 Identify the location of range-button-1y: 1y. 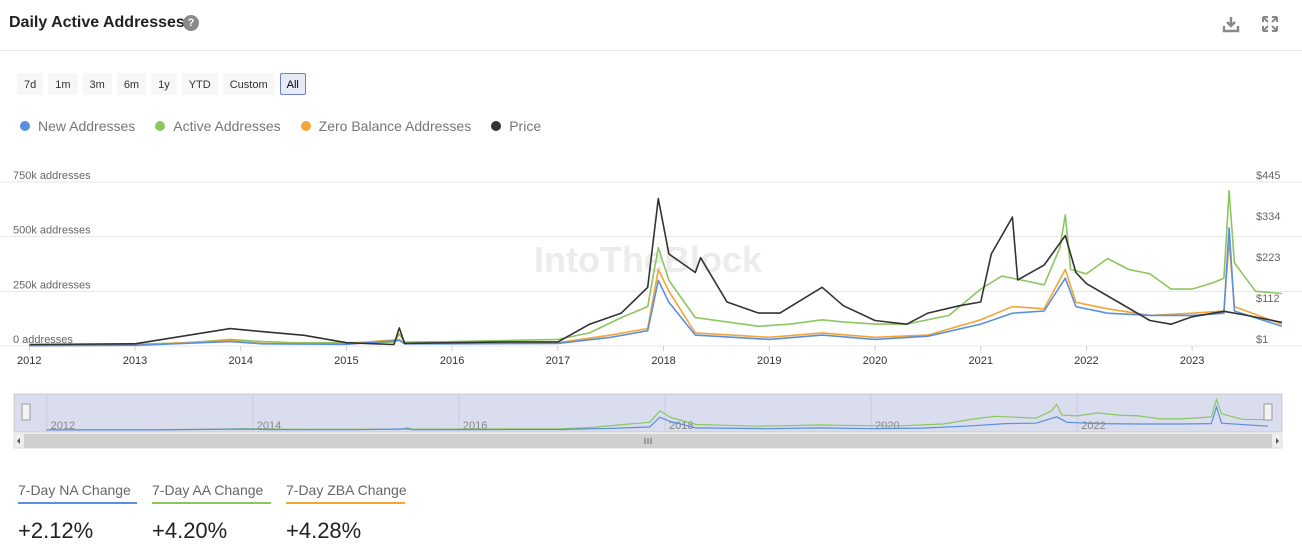
(164, 84).